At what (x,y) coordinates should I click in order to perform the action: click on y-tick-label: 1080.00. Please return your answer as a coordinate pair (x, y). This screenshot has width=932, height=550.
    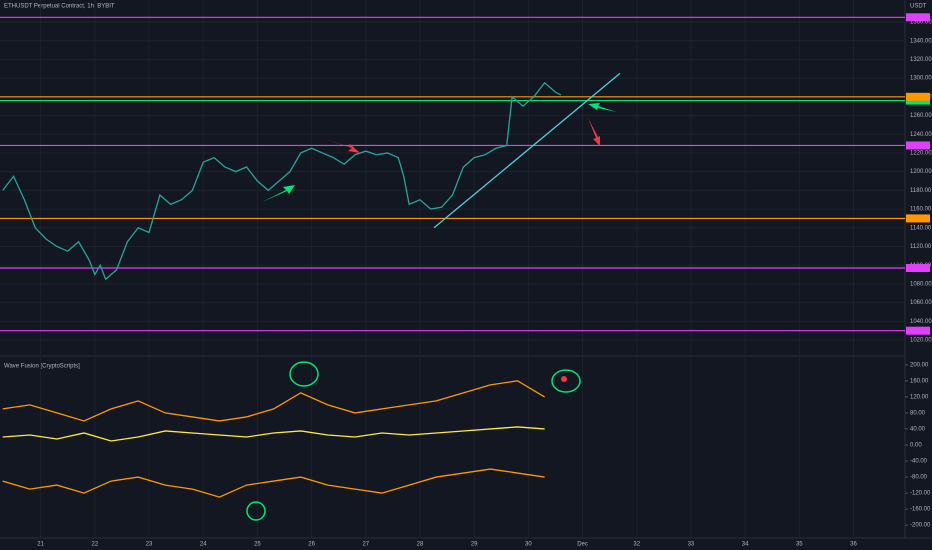
    Looking at the image, I should click on (921, 284).